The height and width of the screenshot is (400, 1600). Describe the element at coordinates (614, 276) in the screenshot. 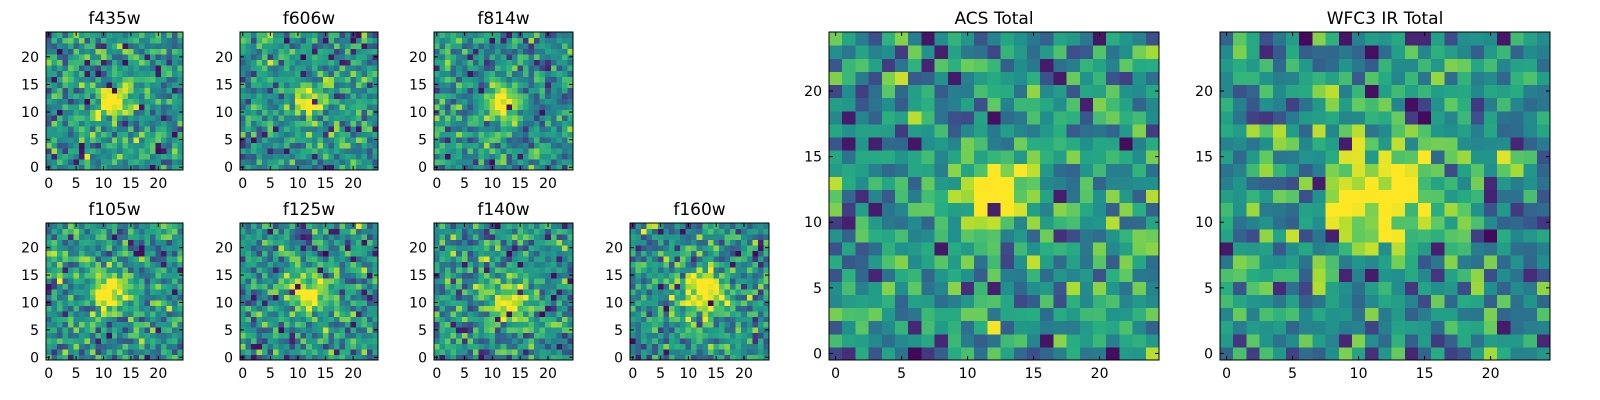

I see `y-tick-label: 15` at that location.